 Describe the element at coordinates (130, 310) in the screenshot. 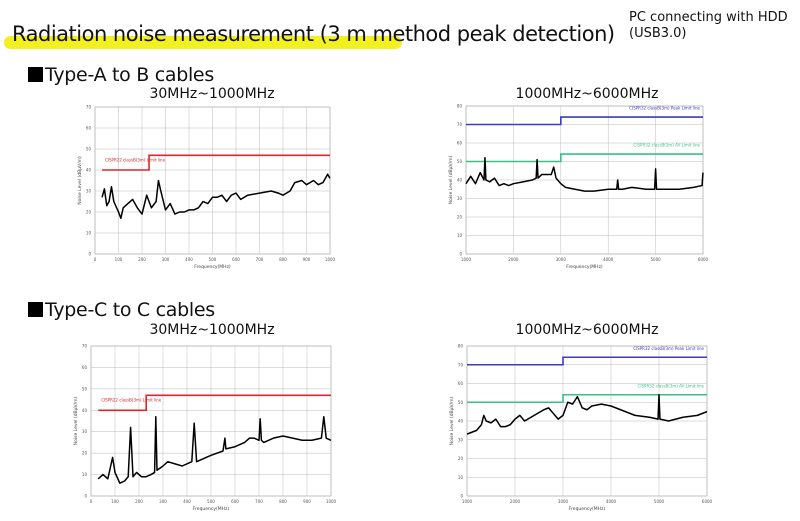

I see `section-label: Type-C to C cables` at that location.